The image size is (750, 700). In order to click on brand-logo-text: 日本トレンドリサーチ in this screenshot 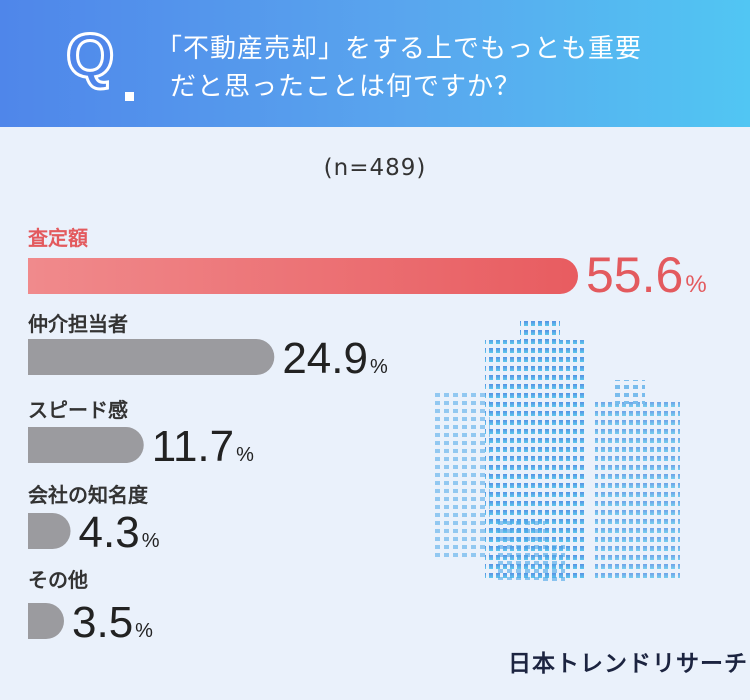, I will do `click(628, 664)`.